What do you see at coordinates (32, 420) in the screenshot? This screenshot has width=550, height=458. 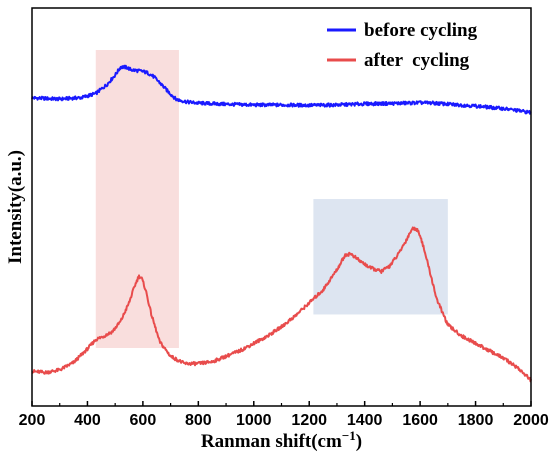 I see `x-tick-label: 200` at bounding box center [32, 420].